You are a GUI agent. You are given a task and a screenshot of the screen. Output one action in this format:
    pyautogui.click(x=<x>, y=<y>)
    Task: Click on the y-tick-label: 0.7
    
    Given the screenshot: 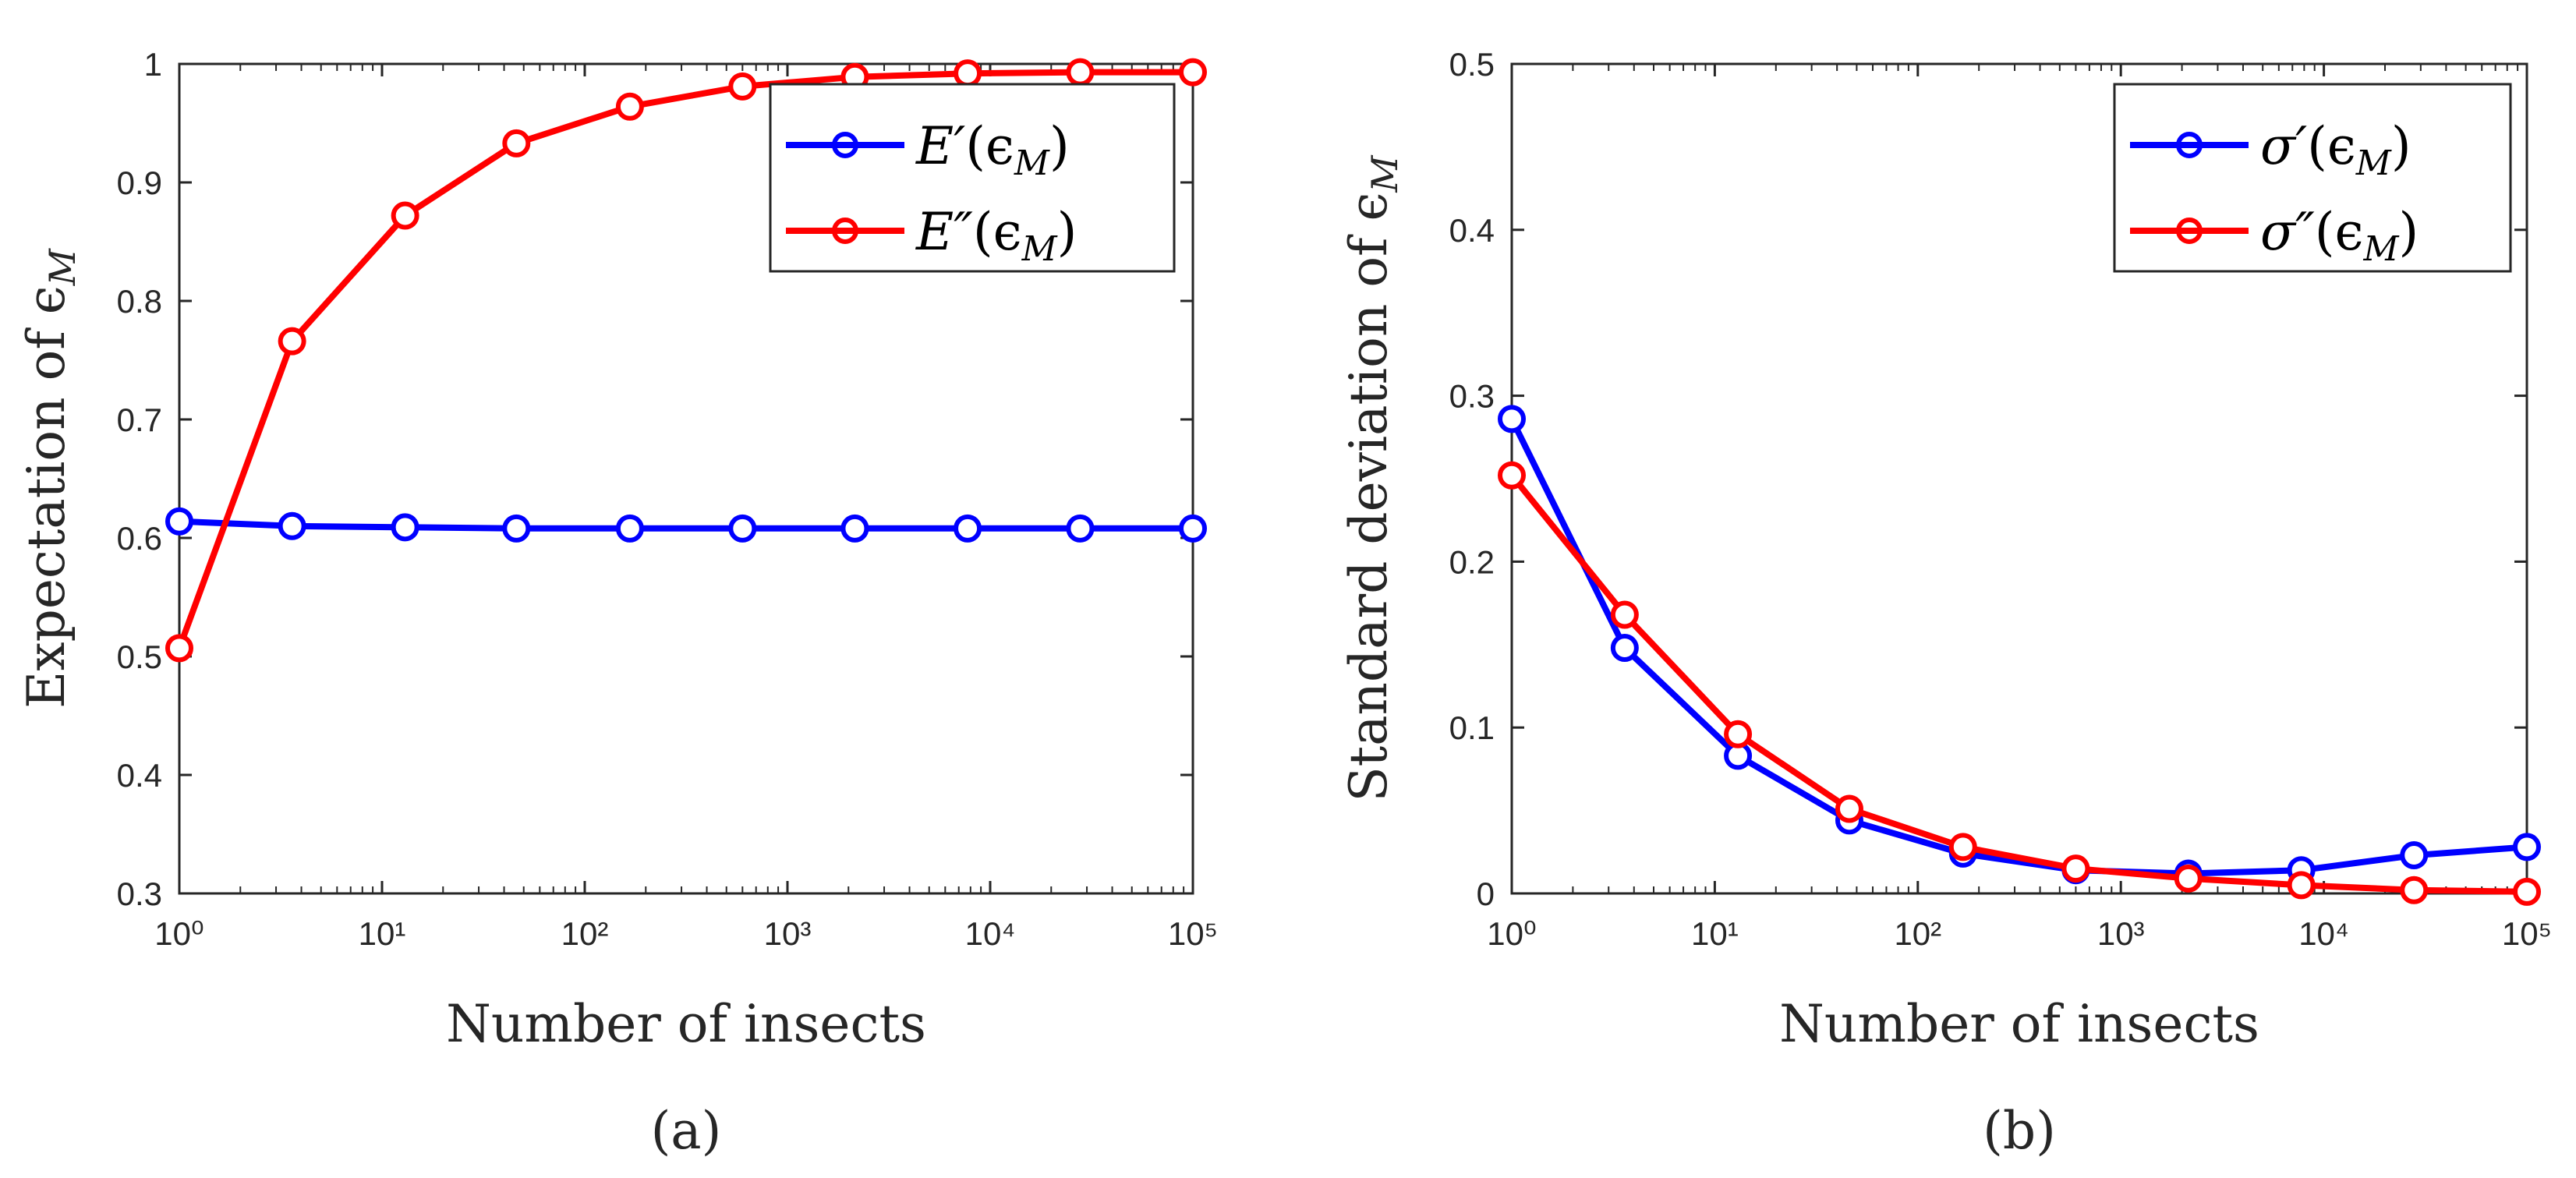 What is the action you would take?
    pyautogui.click(x=139, y=420)
    